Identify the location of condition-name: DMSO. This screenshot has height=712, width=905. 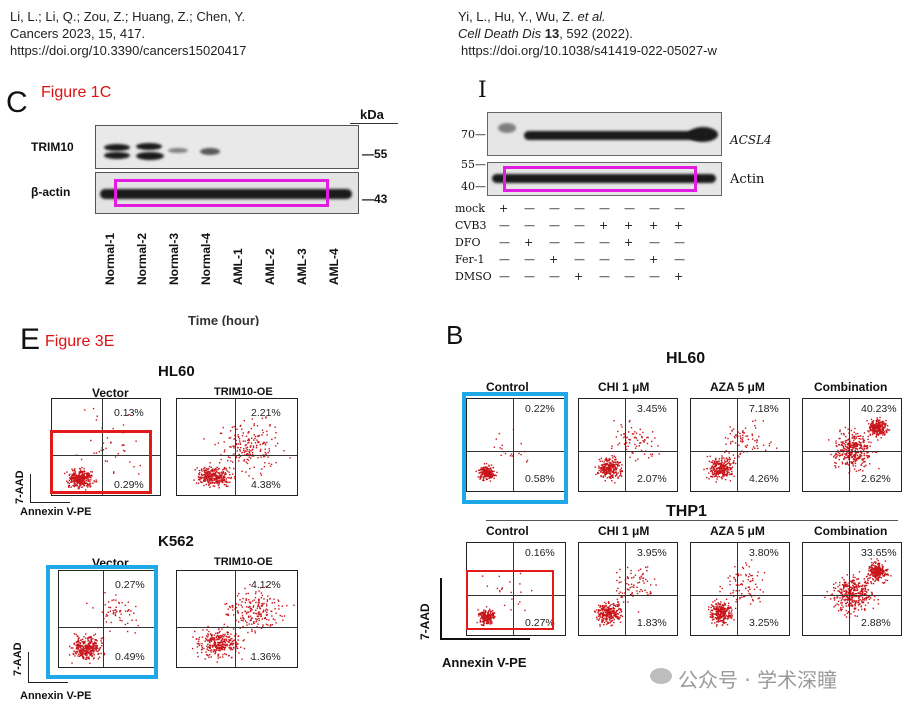
(473, 276).